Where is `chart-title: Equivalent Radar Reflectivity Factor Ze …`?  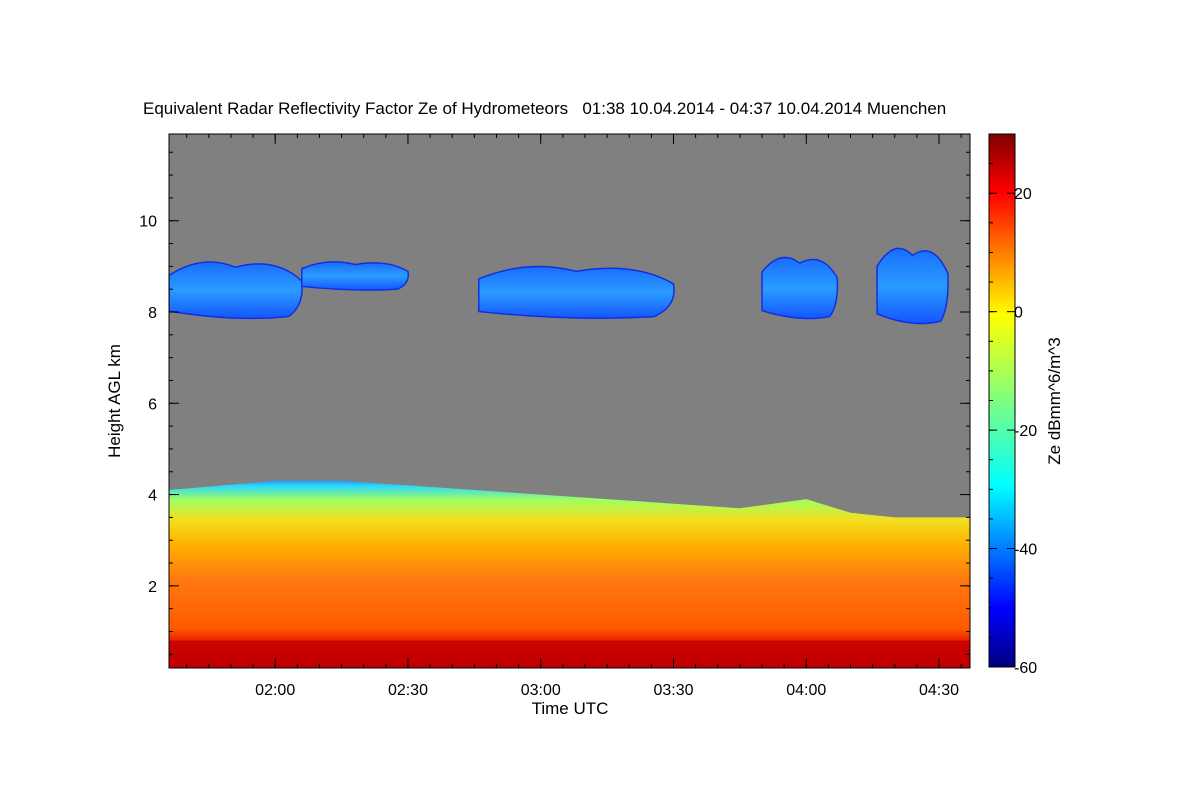
chart-title: Equivalent Radar Reflectivity Factor Ze … is located at coordinates (545, 108).